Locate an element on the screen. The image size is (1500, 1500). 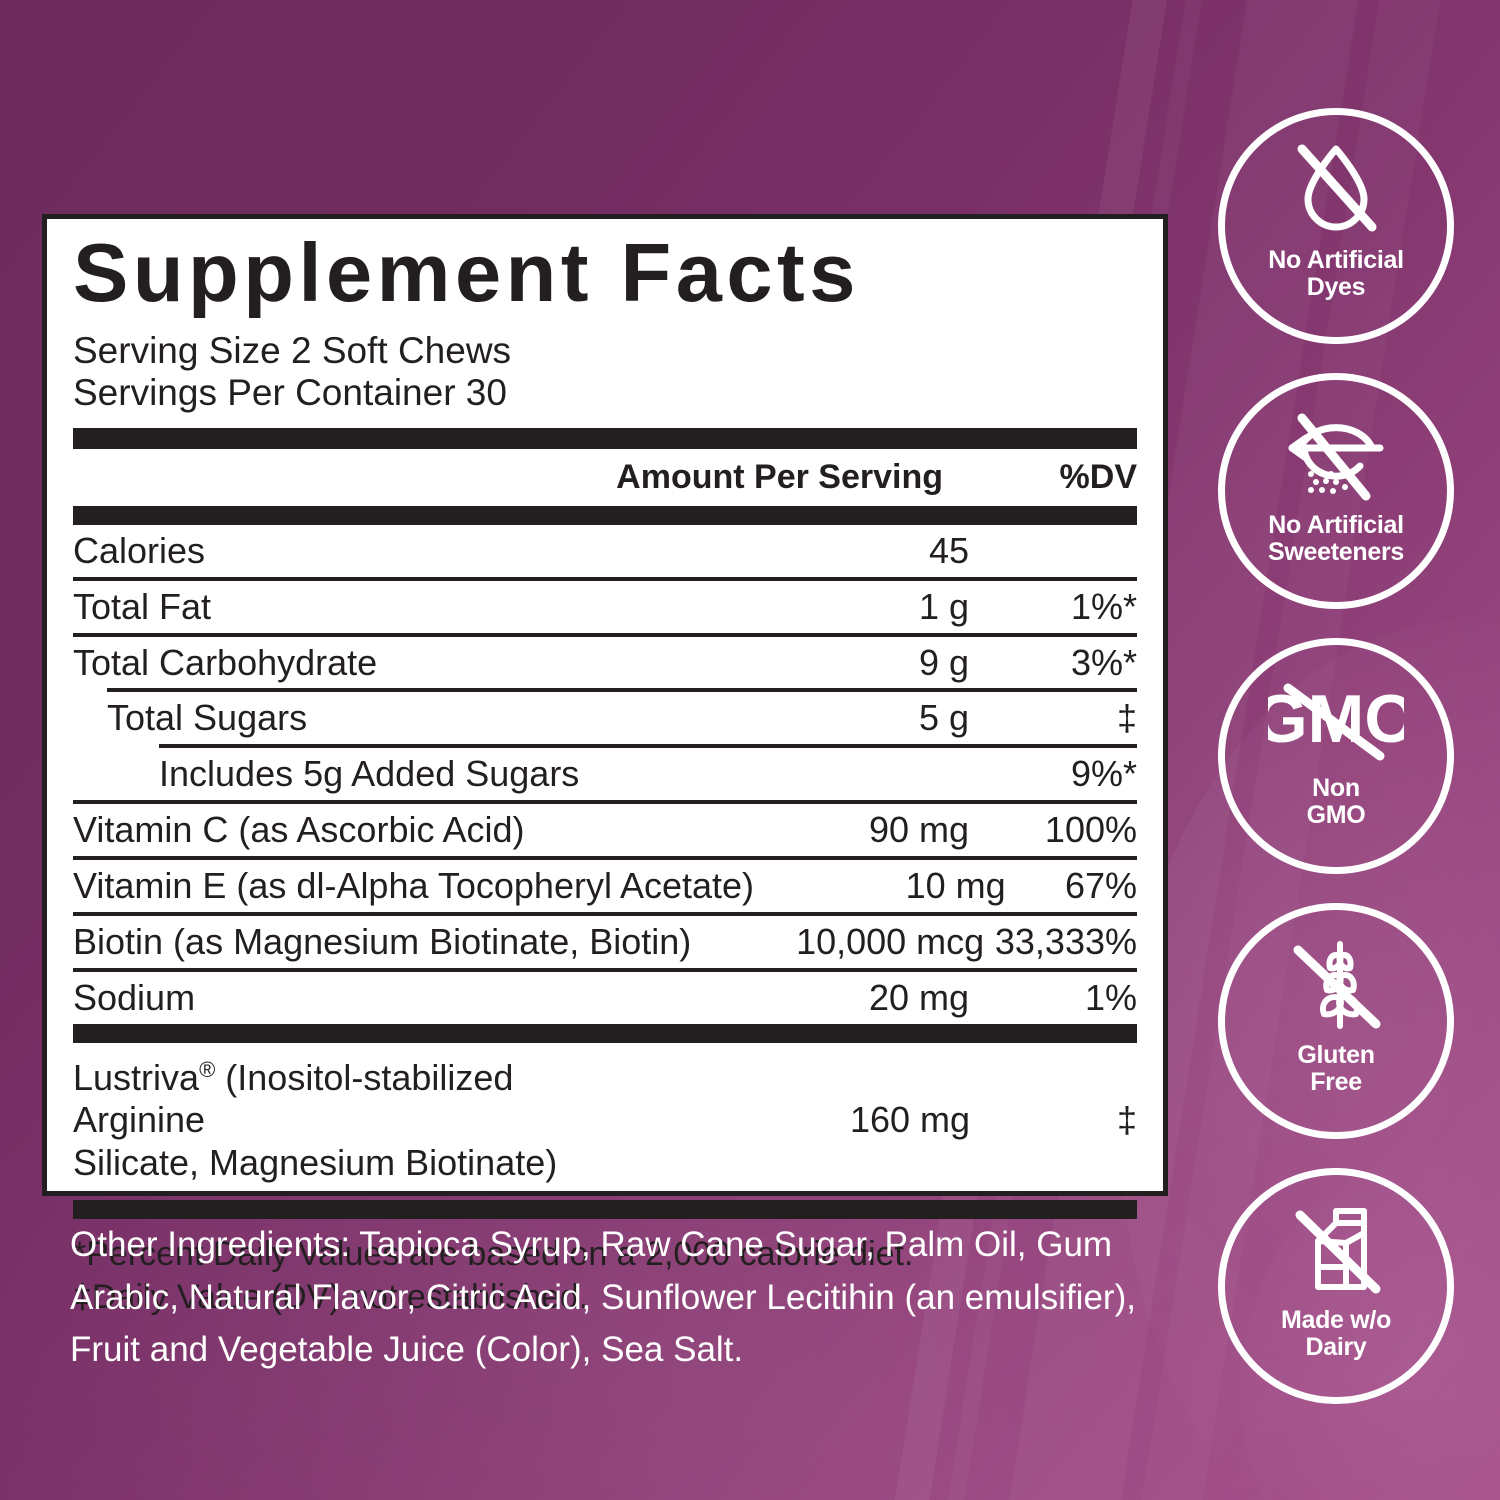
no-sweetener-scoop-icon is located at coordinates (1336, 454).